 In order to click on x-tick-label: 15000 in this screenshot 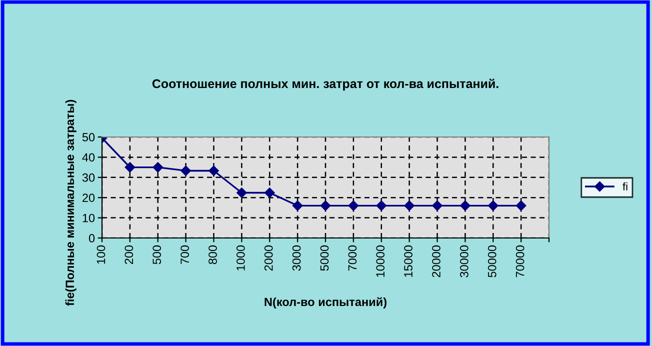, I will do `click(408, 261)`.